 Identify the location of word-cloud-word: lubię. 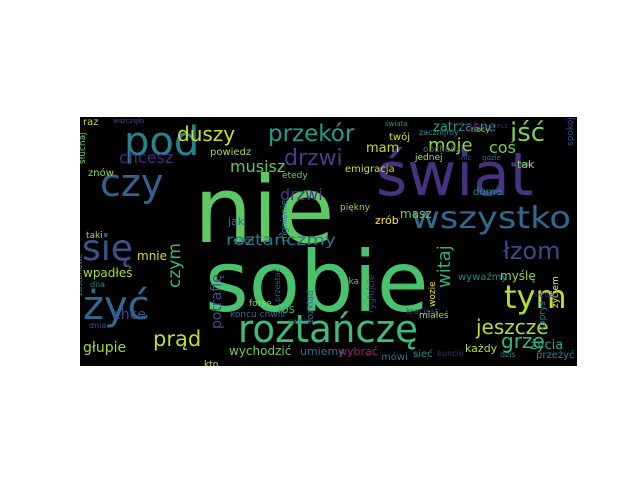
(477, 128).